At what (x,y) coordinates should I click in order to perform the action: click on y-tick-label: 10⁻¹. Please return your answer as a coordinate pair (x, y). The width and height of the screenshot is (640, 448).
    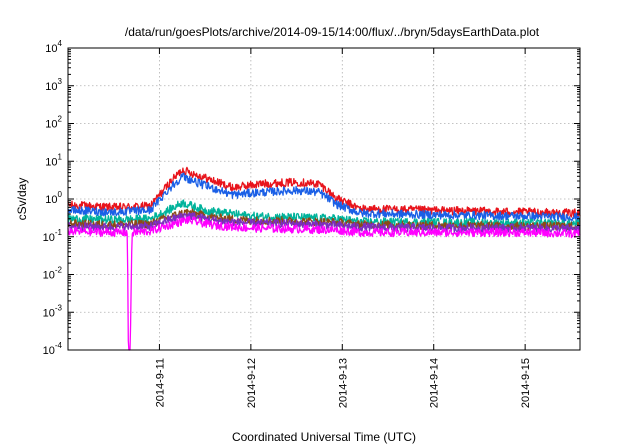
    Looking at the image, I should click on (53, 236).